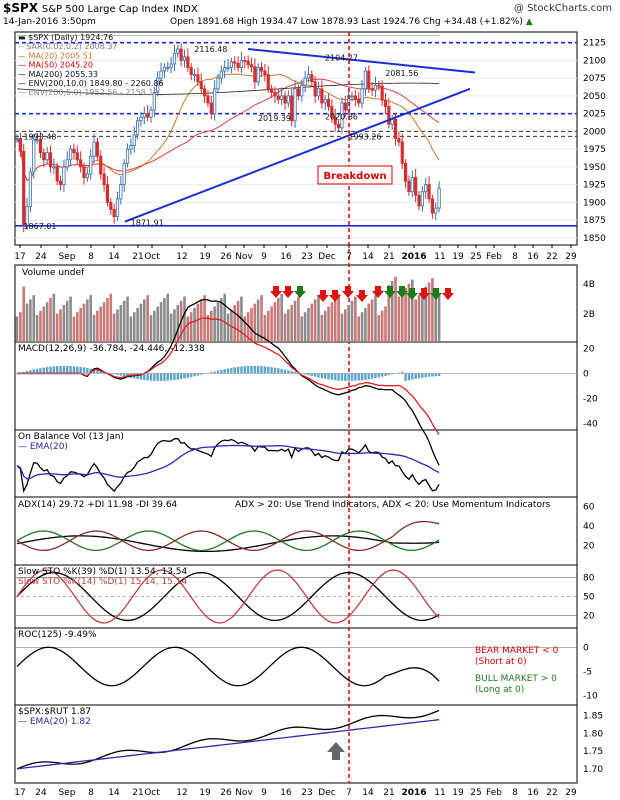  What do you see at coordinates (297, 155) in the screenshot?
I see `rising-trendline` at bounding box center [297, 155].